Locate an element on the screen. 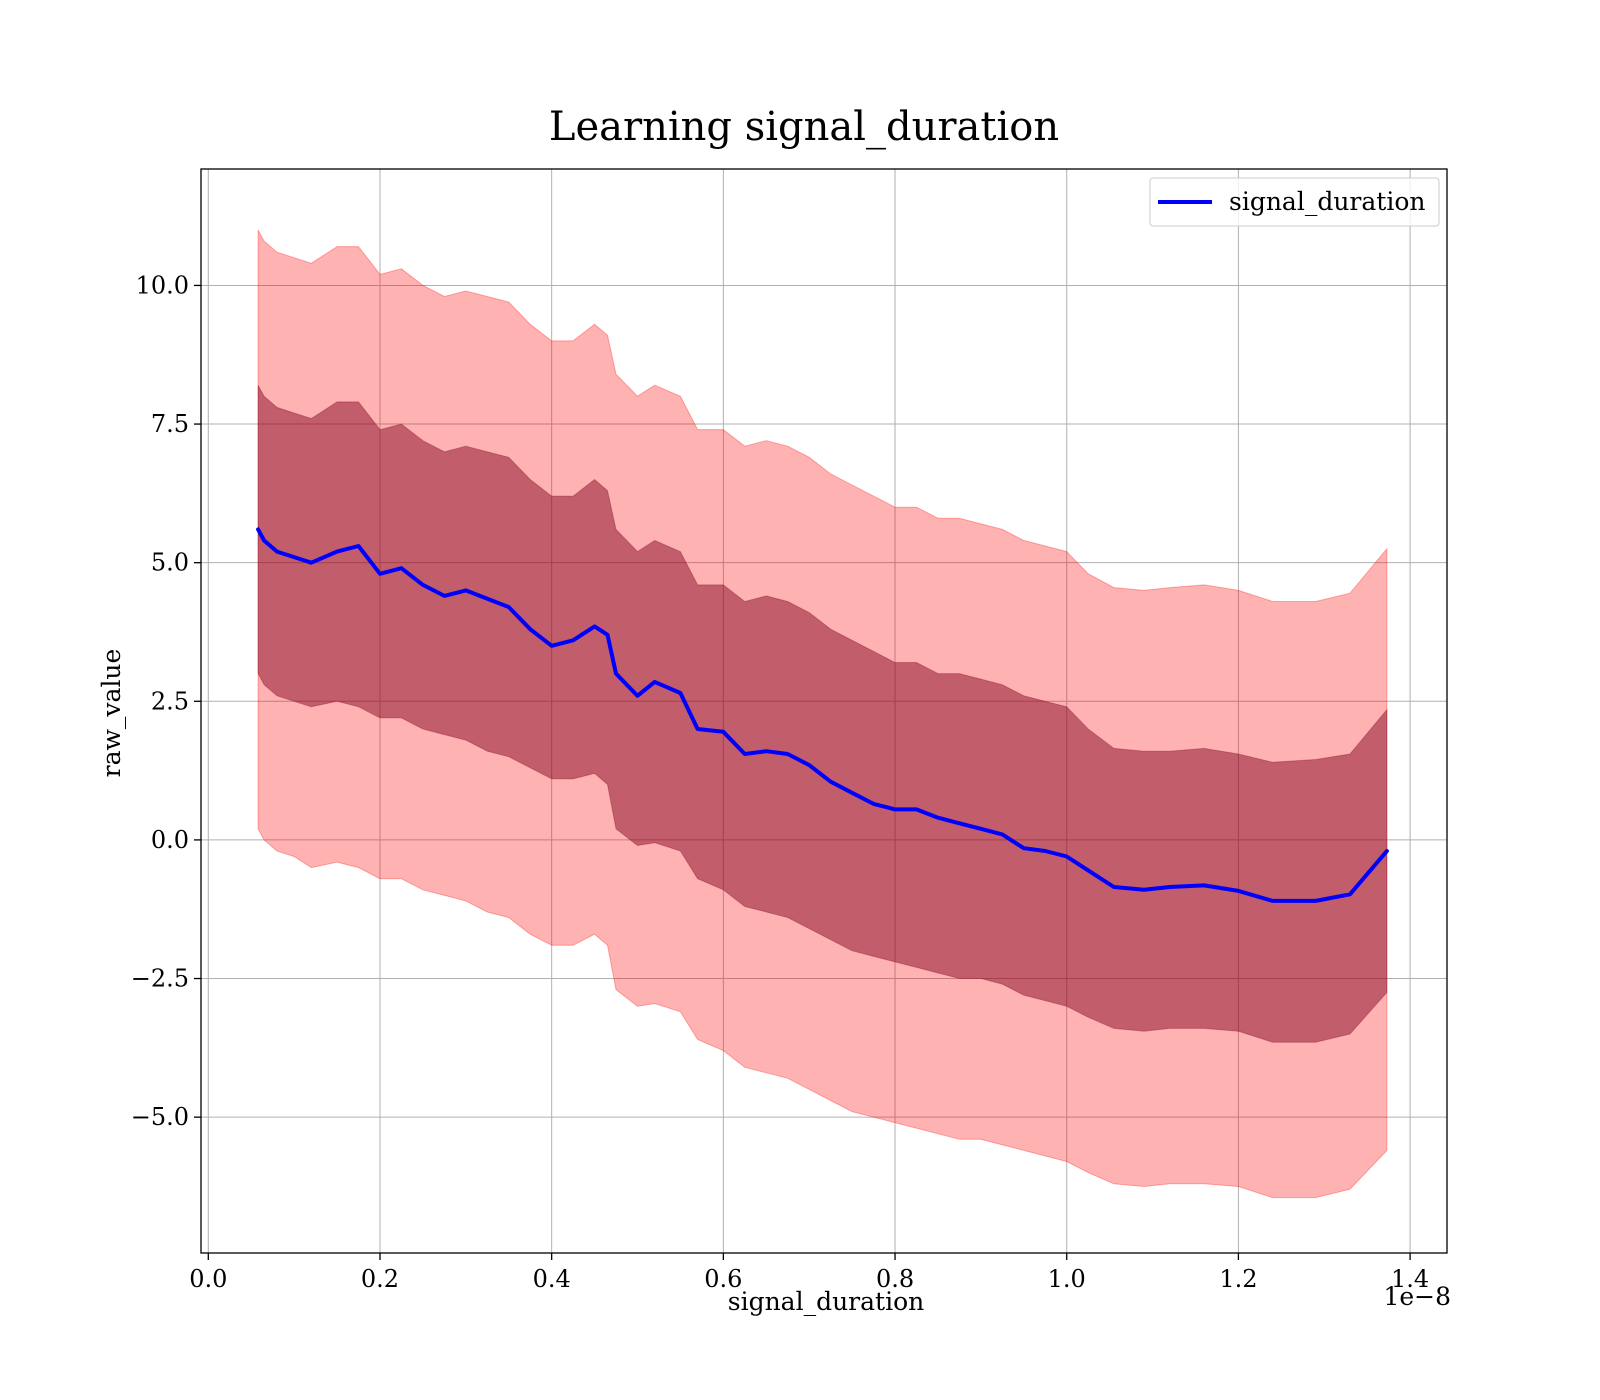 Image resolution: width=1600 pixels, height=1400 pixels. y-axis-label: raw_value is located at coordinates (111, 713).